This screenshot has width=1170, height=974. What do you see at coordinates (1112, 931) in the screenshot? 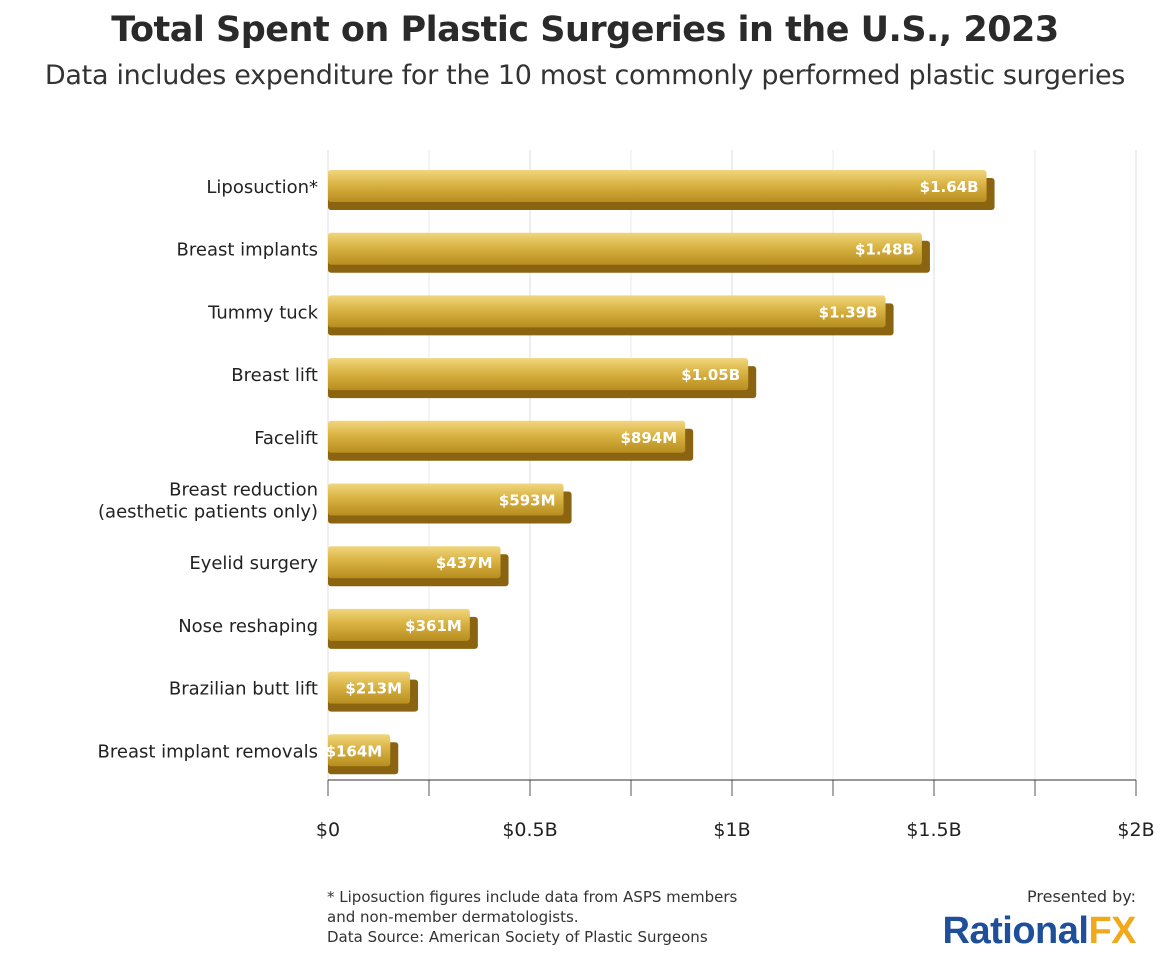
I see `logo-text-fx: FX` at bounding box center [1112, 931].